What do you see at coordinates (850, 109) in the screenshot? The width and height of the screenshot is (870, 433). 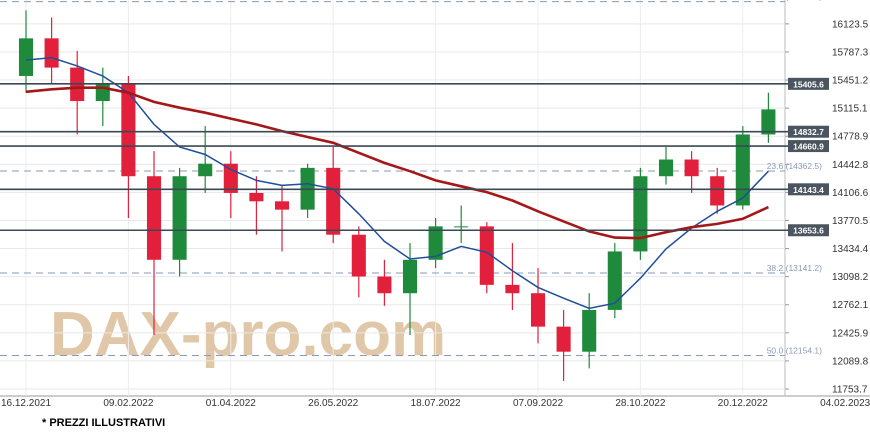 I see `y-tick-label: 15115.1` at bounding box center [850, 109].